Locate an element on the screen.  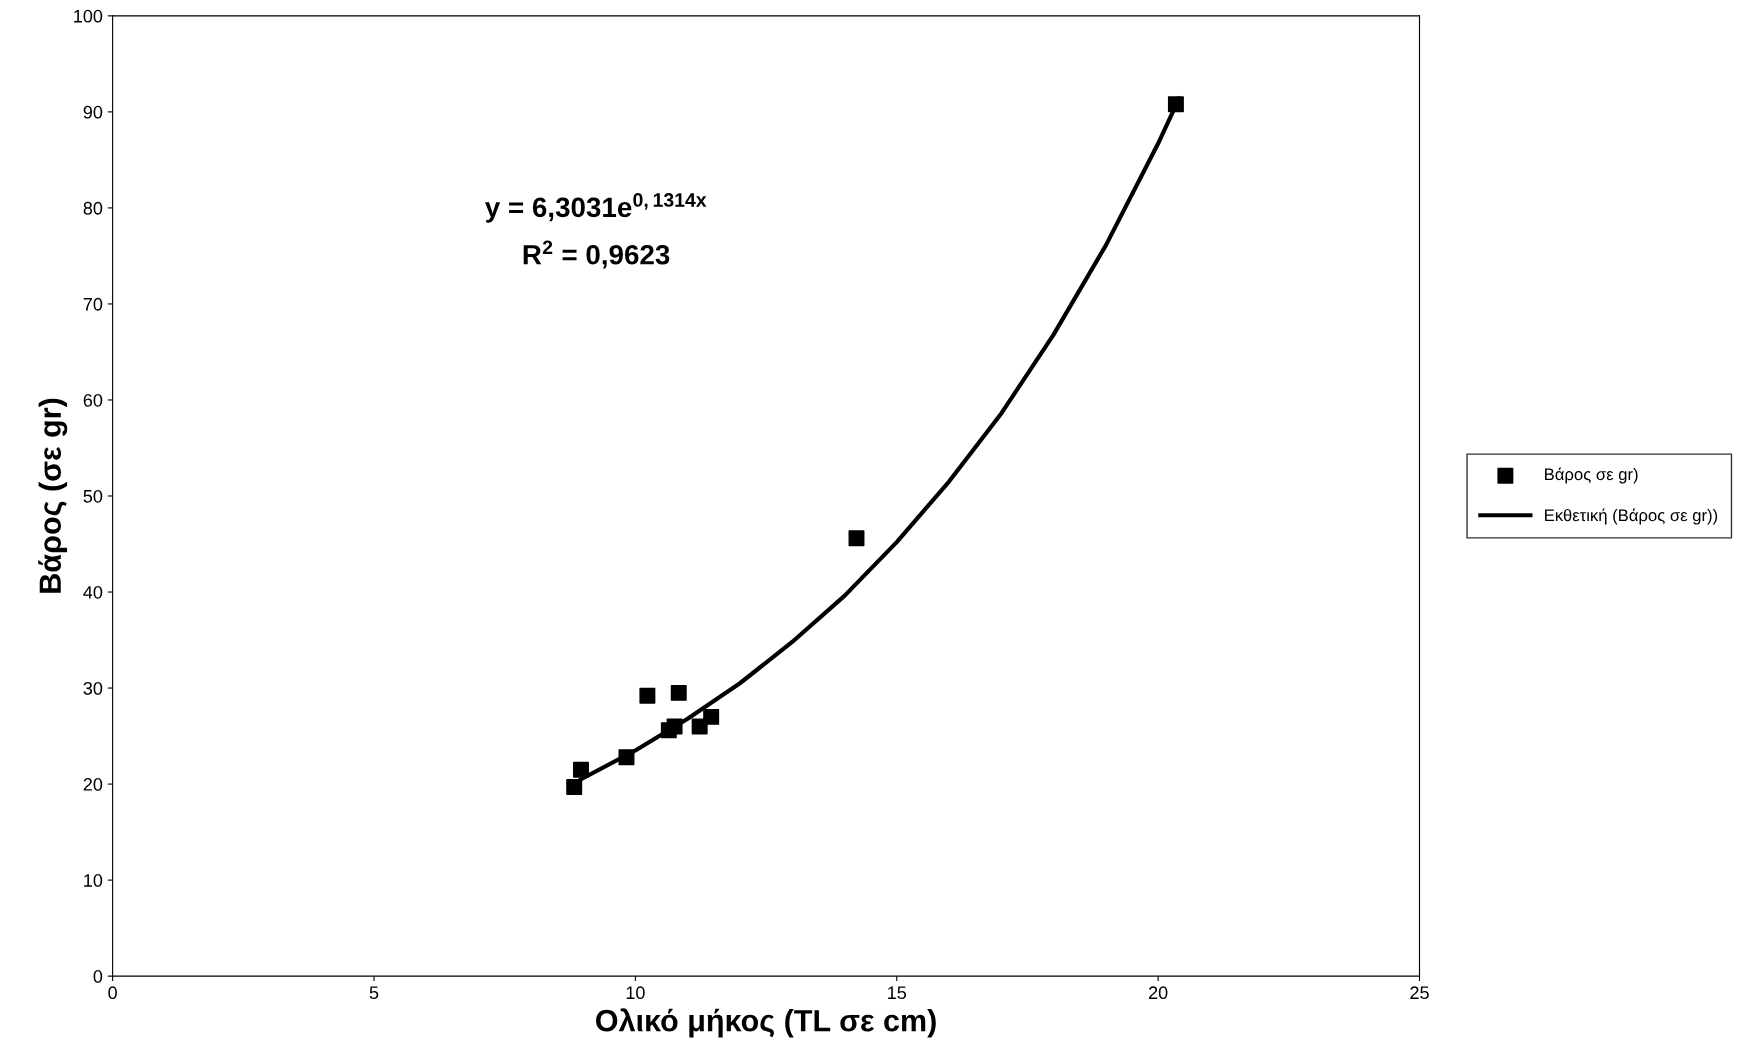
x-tick-label: 15 is located at coordinates (897, 993).